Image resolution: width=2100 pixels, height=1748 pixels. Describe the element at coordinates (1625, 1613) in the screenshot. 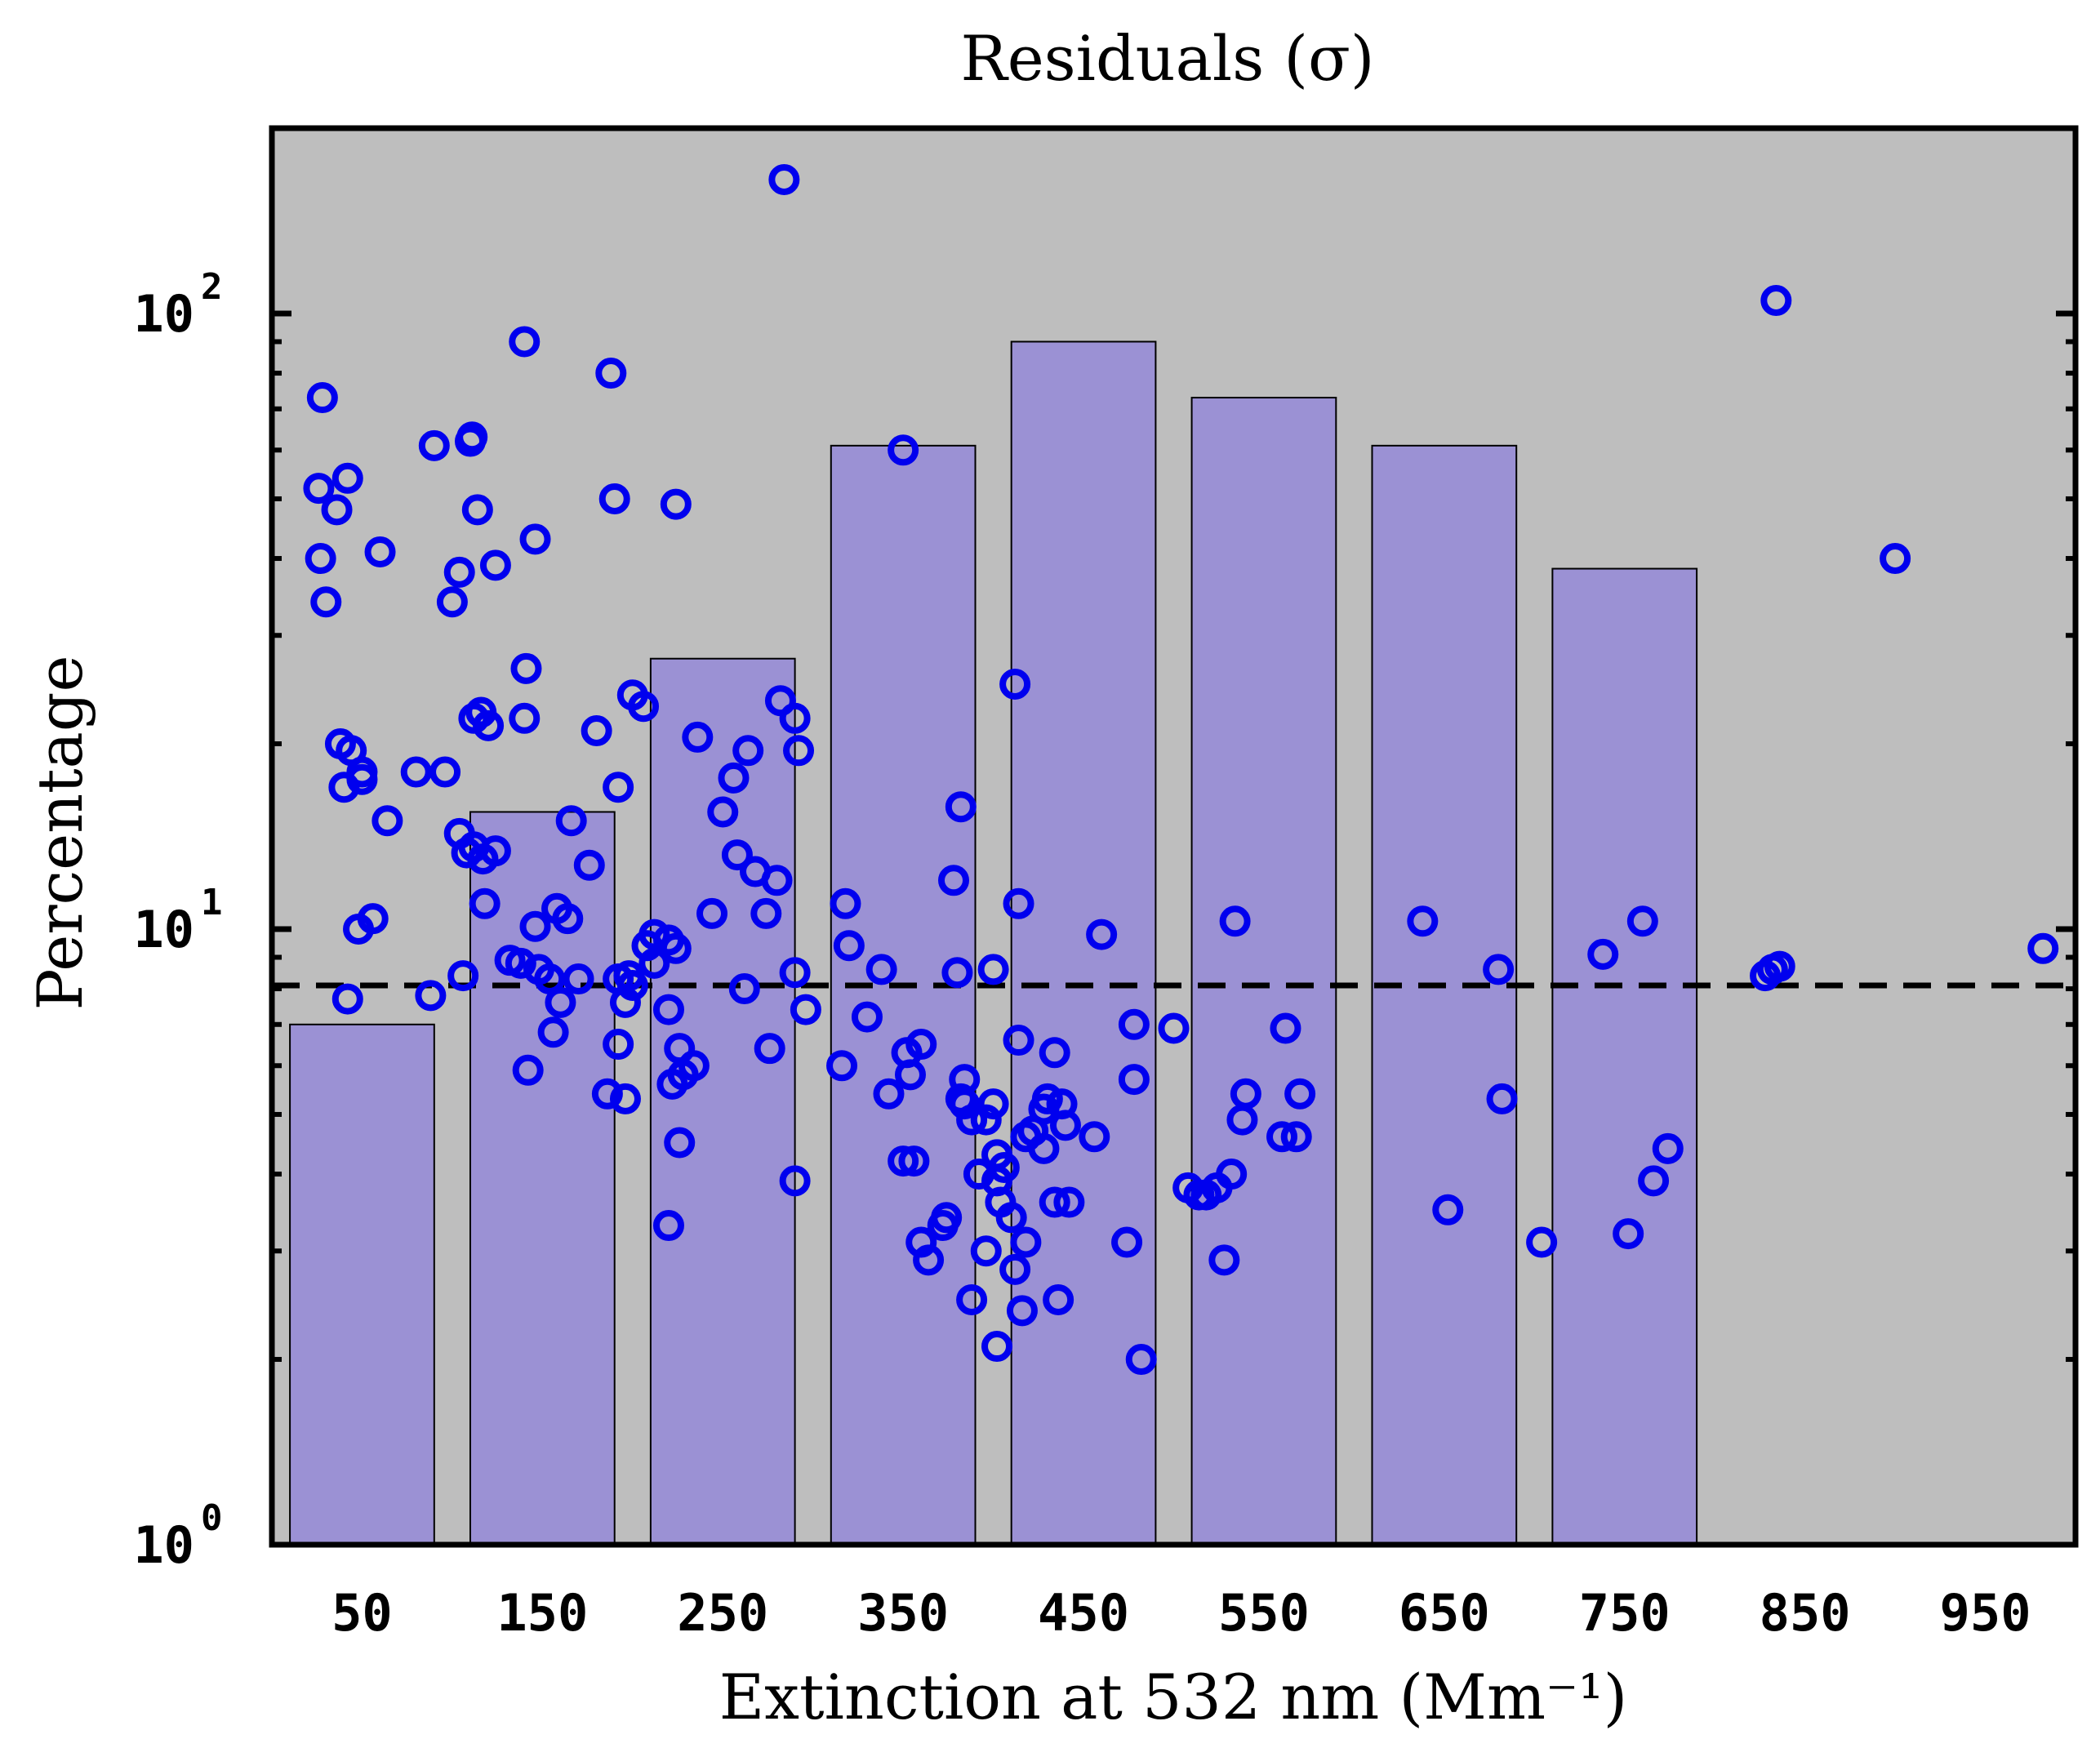

I see `x-tick-label: 750` at that location.